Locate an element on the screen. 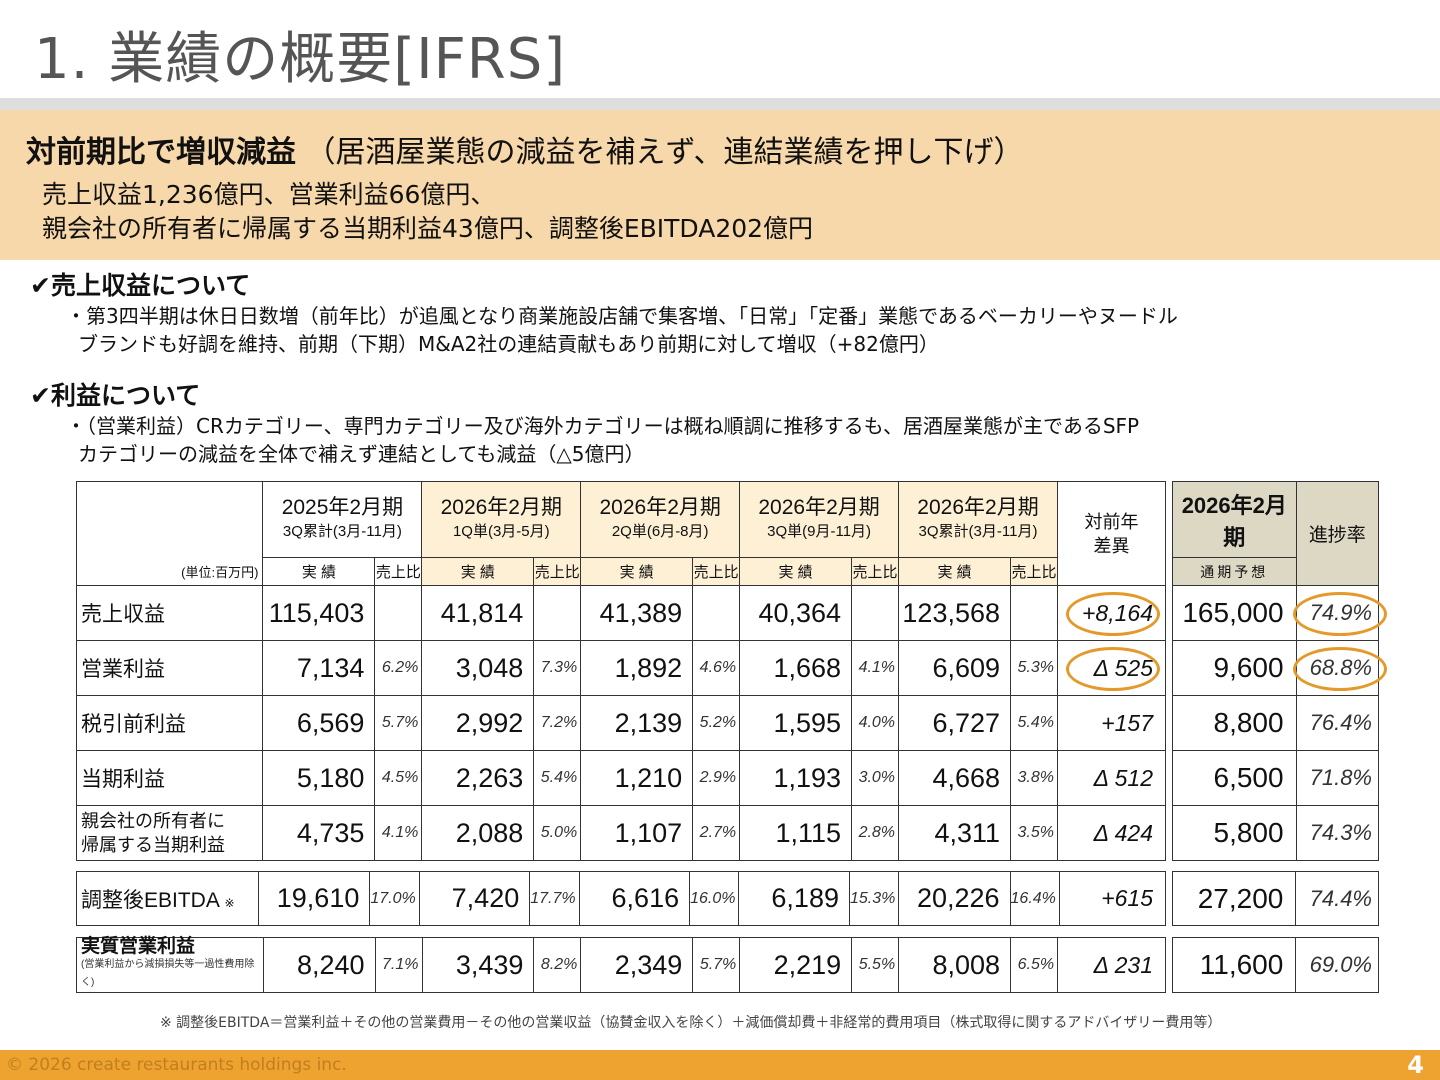  ratio-cell: 16.4% is located at coordinates (1034, 898).